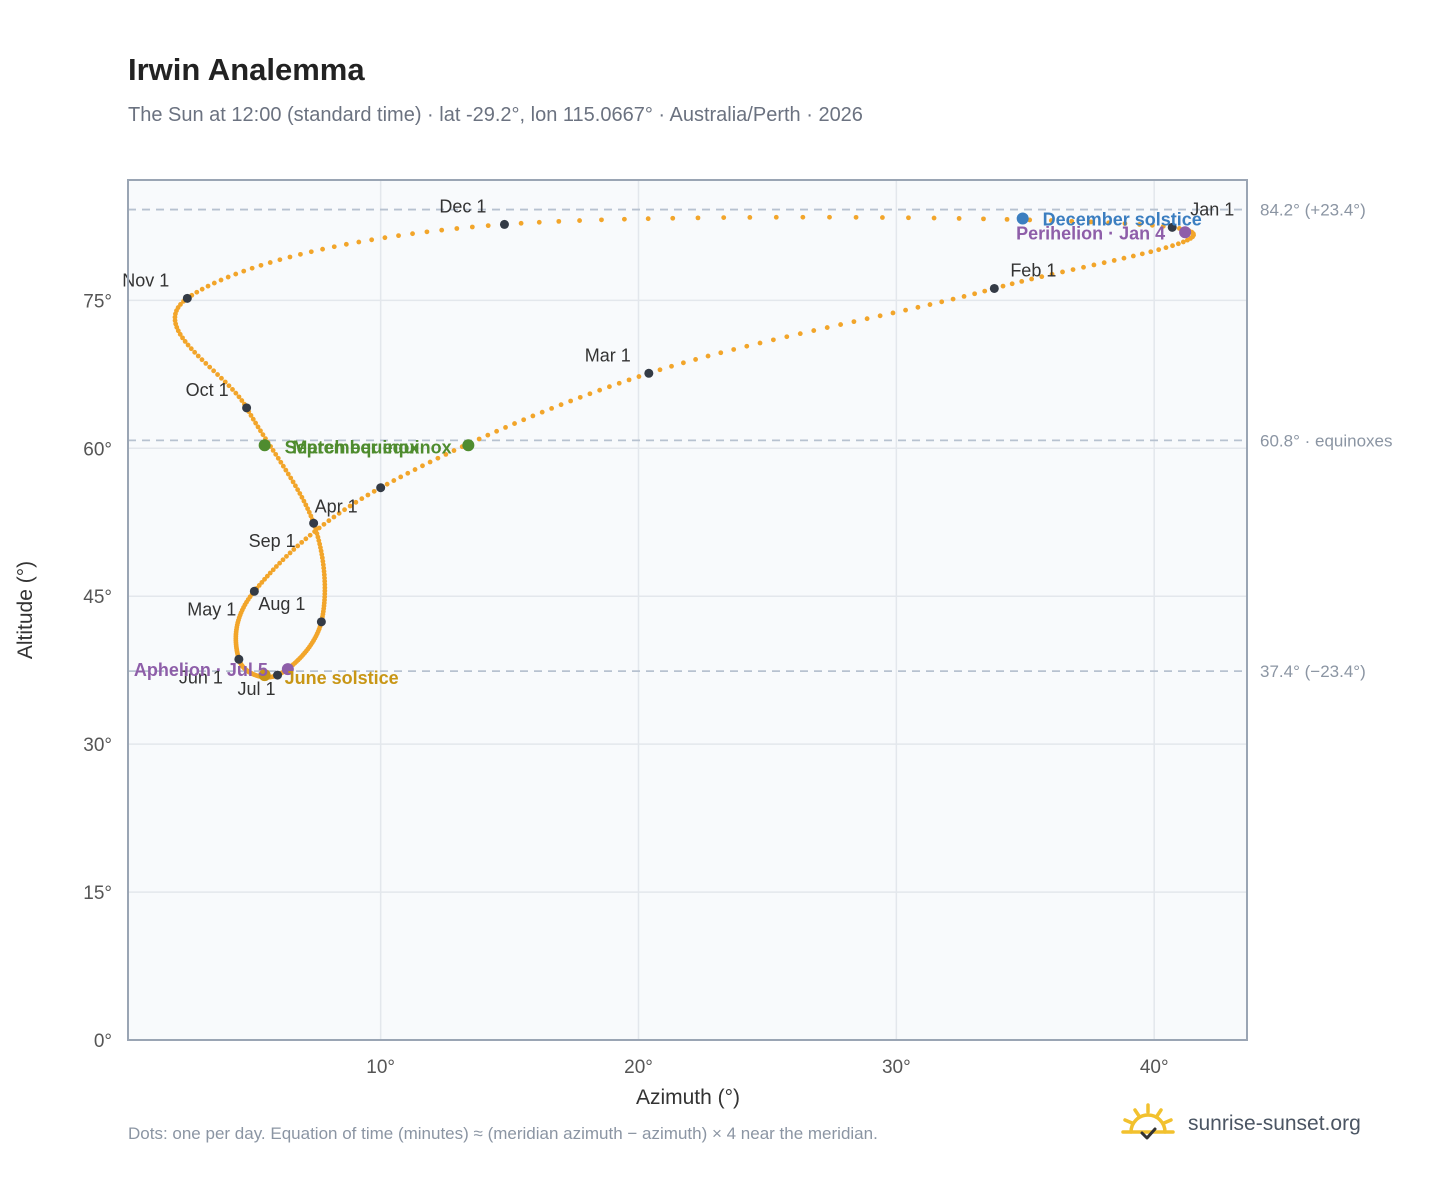  What do you see at coordinates (1090, 233) in the screenshot?
I see `event-label: Perihelion · Jan 4` at bounding box center [1090, 233].